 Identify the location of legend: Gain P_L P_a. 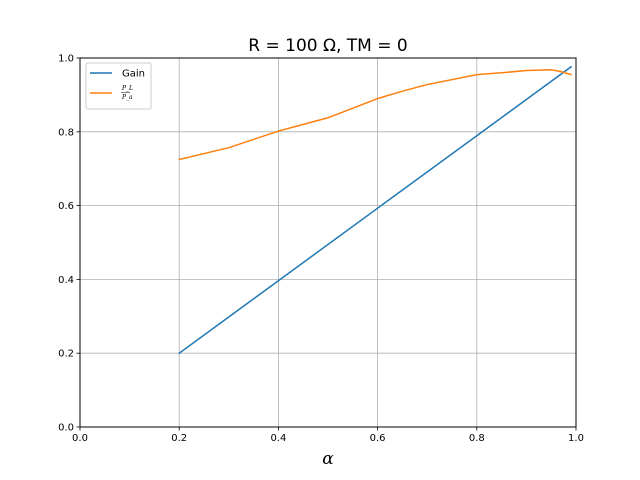
(118, 86).